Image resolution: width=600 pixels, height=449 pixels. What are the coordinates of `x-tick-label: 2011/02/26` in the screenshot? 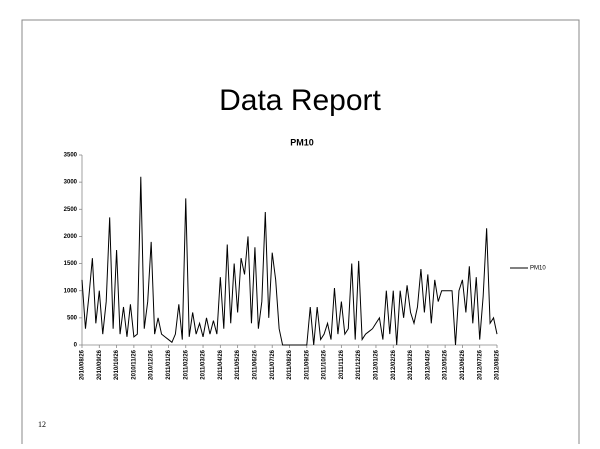 It's located at (186, 364).